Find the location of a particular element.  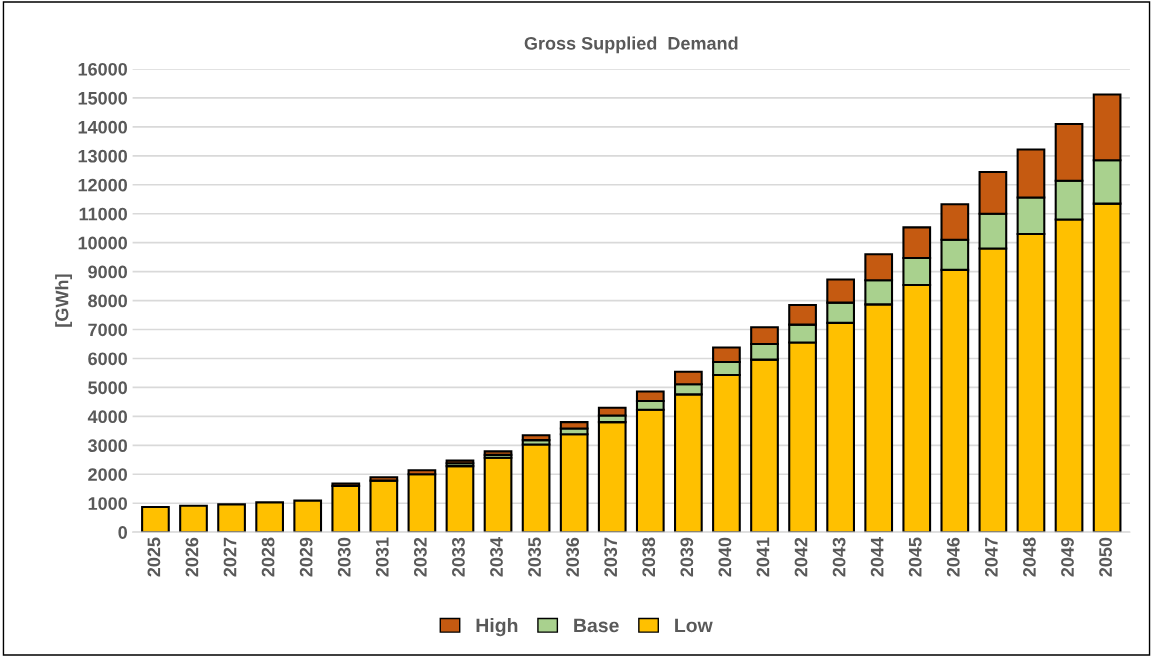

y-tick-label: 1000 is located at coordinates (107, 503).